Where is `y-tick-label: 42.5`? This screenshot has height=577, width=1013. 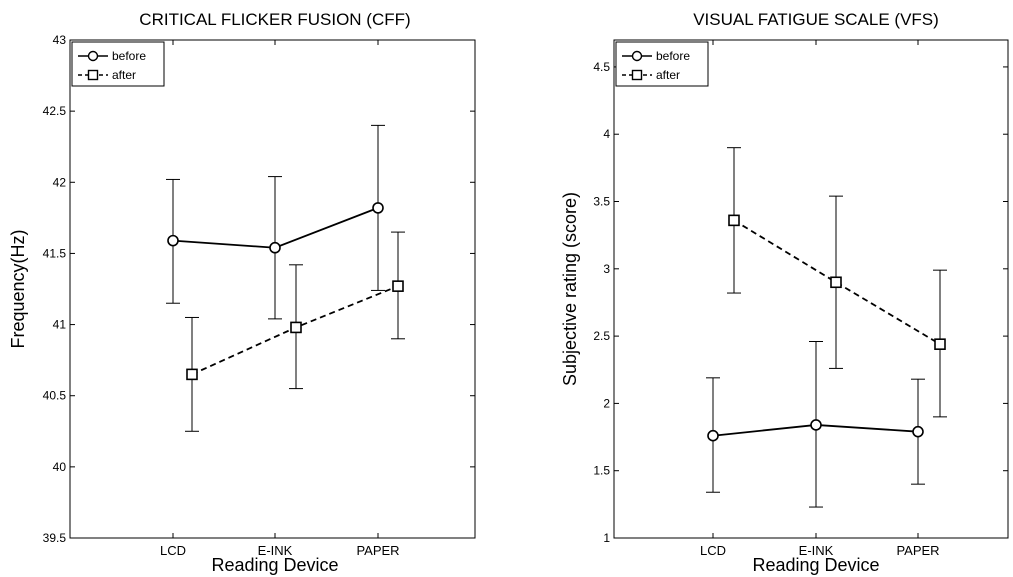 y-tick-label: 42.5 is located at coordinates (55, 111).